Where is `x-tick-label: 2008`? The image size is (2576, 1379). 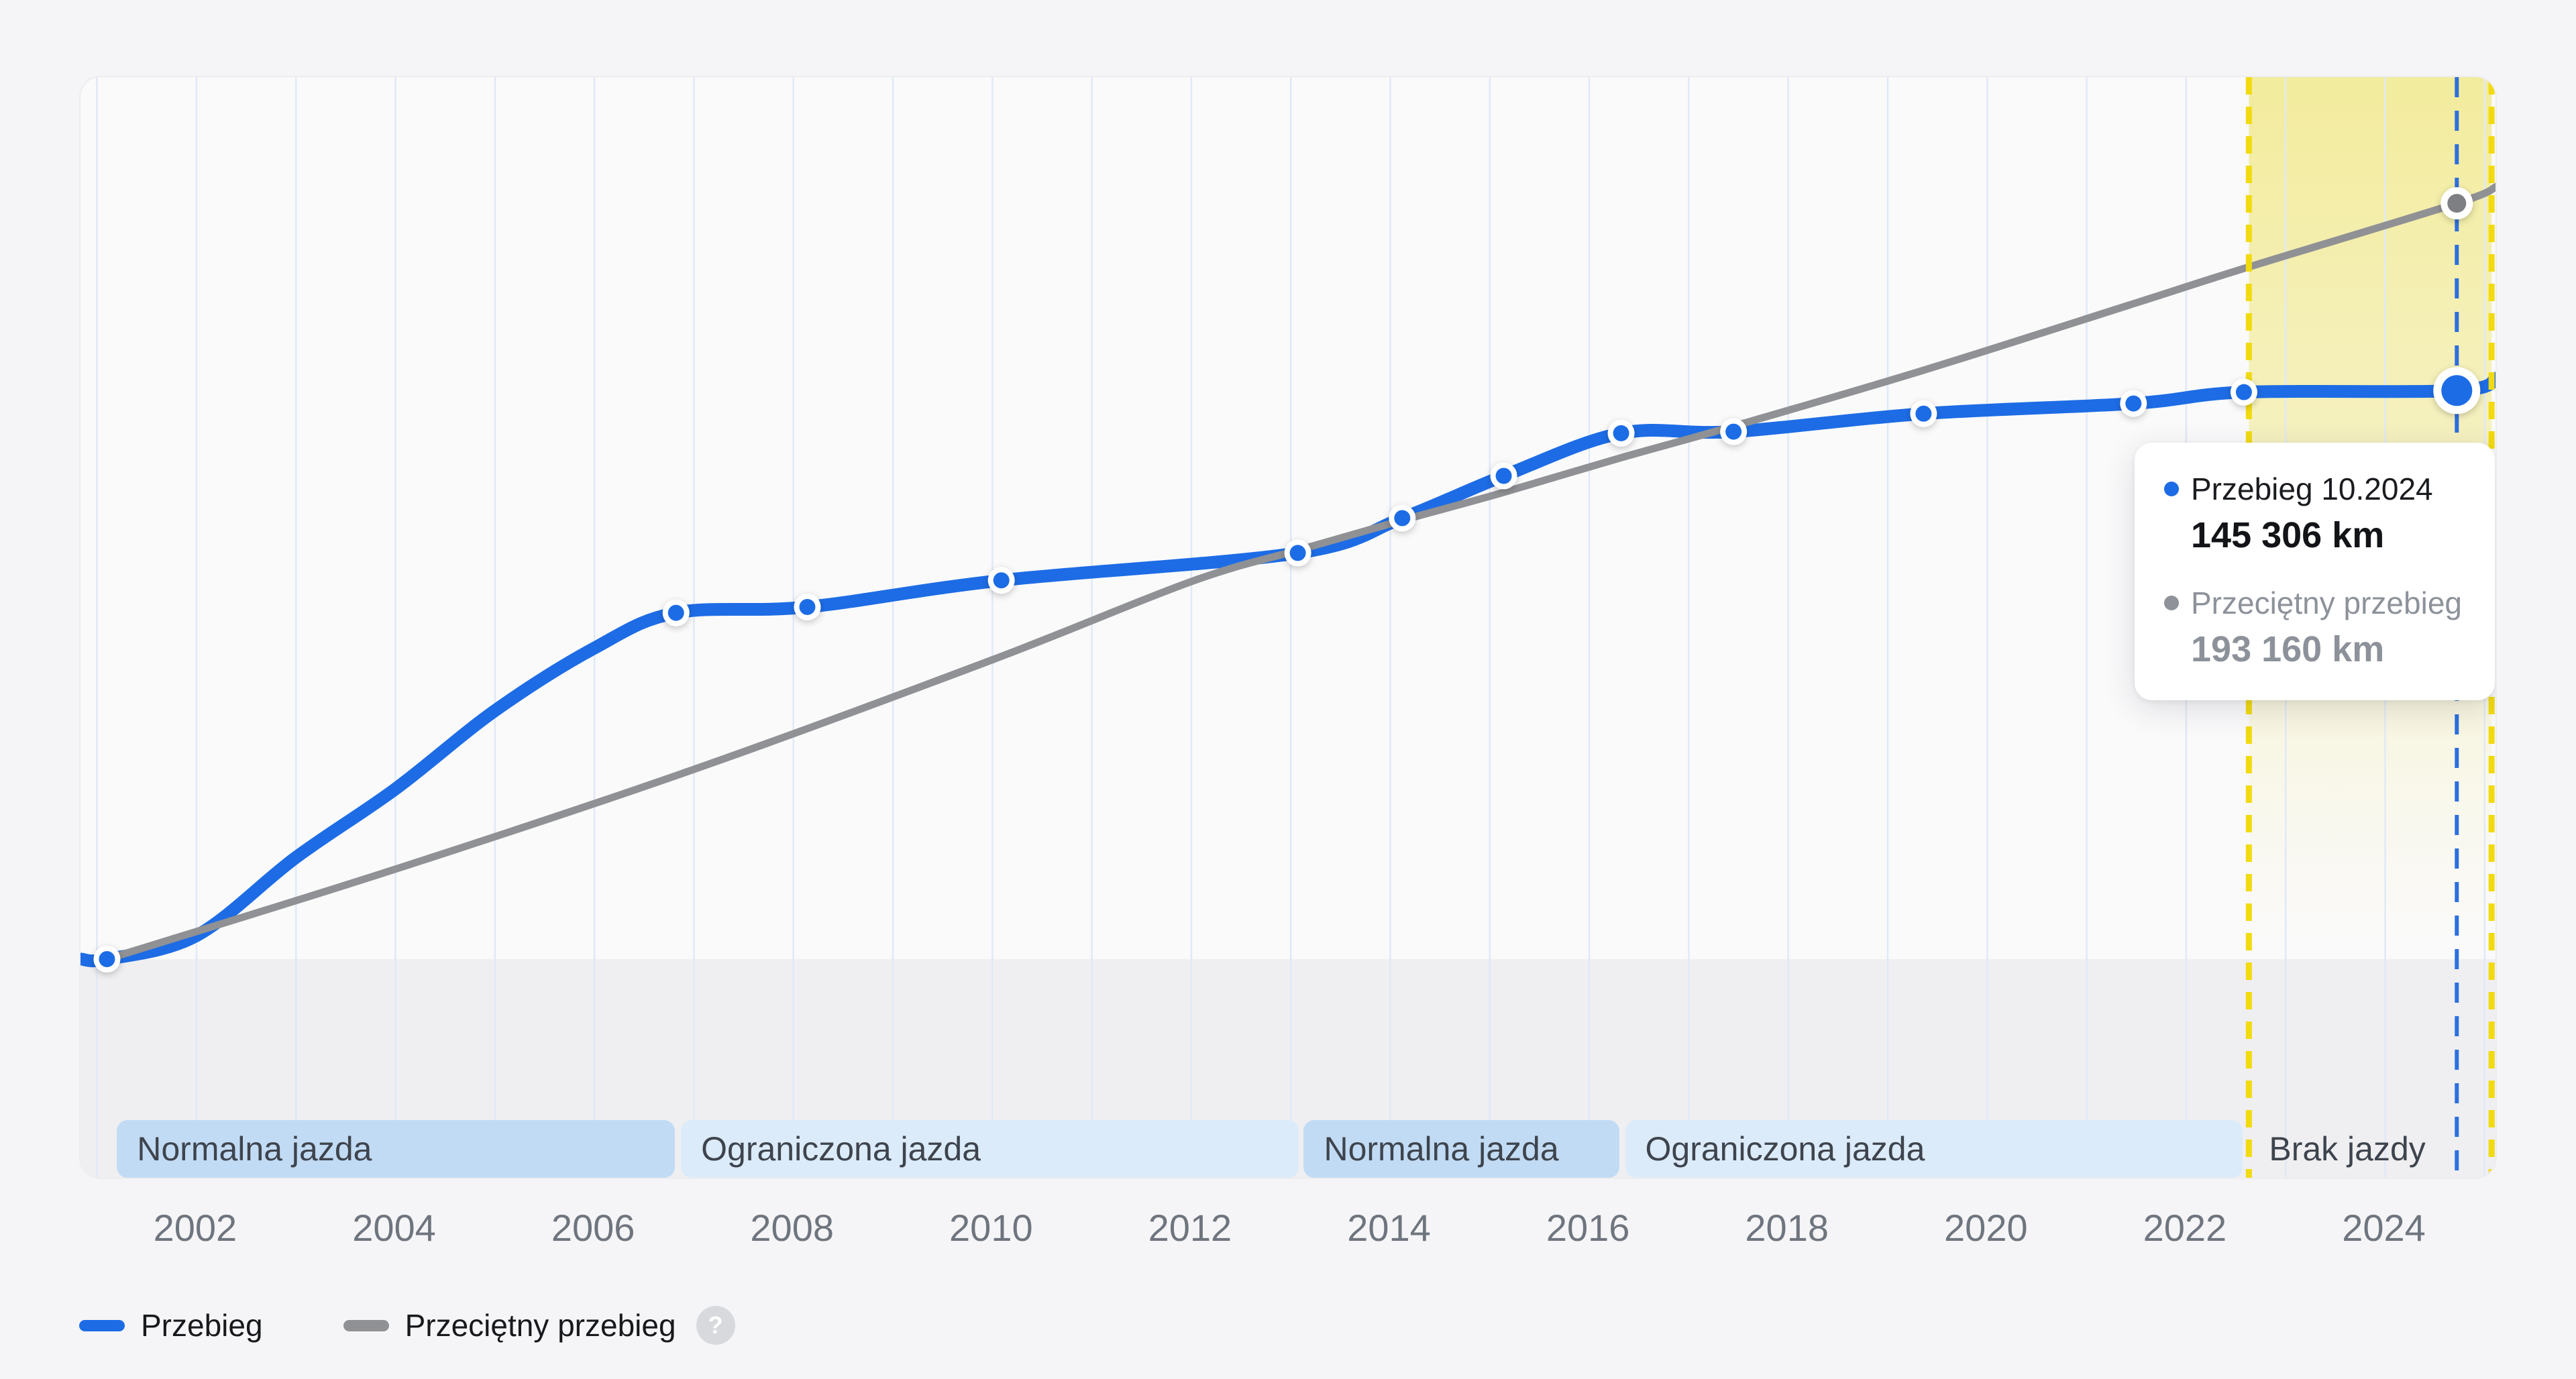 x-tick-label: 2008 is located at coordinates (792, 1228).